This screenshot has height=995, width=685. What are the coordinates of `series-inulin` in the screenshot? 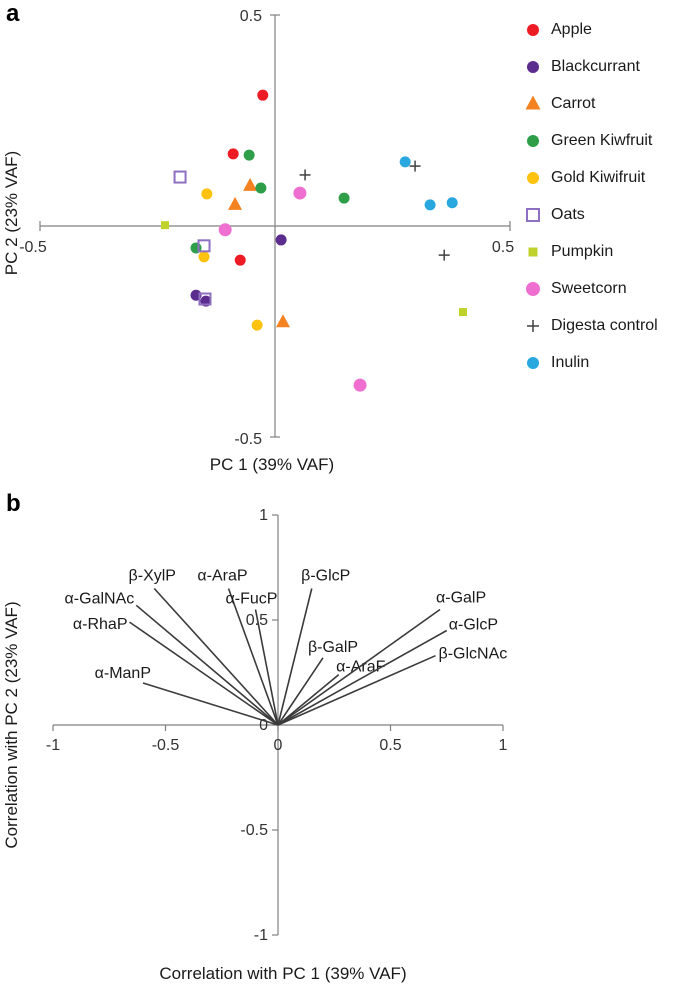 It's located at (428, 183).